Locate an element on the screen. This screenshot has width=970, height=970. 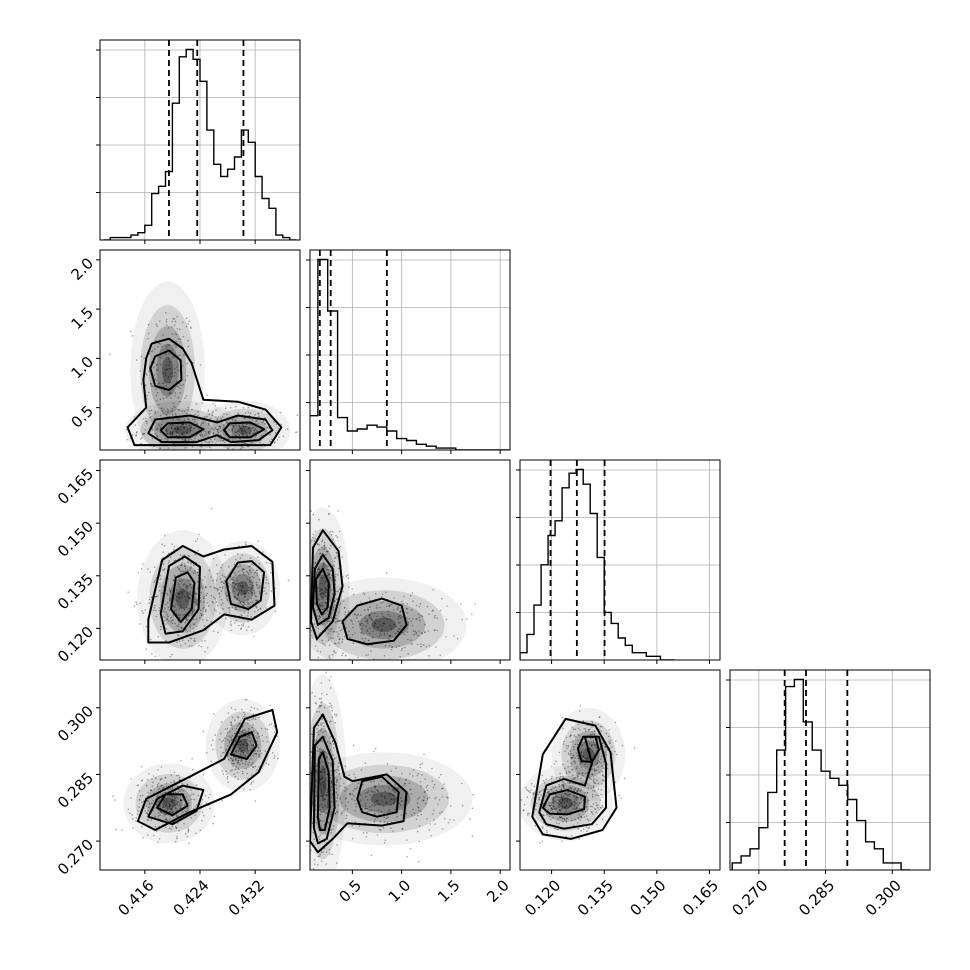
density-blob is located at coordinates (565, 803).